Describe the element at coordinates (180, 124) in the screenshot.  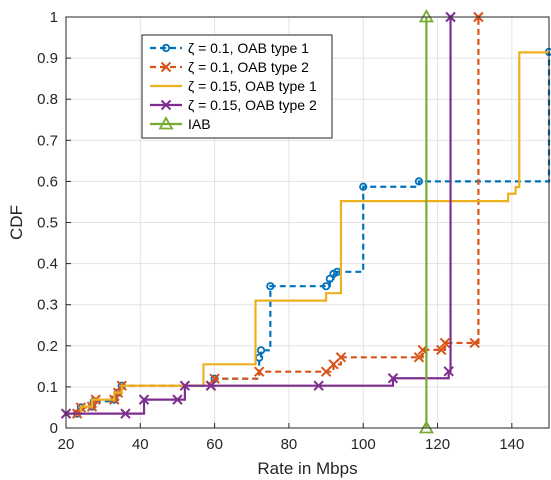
I see `legend-item: IAB` at that location.